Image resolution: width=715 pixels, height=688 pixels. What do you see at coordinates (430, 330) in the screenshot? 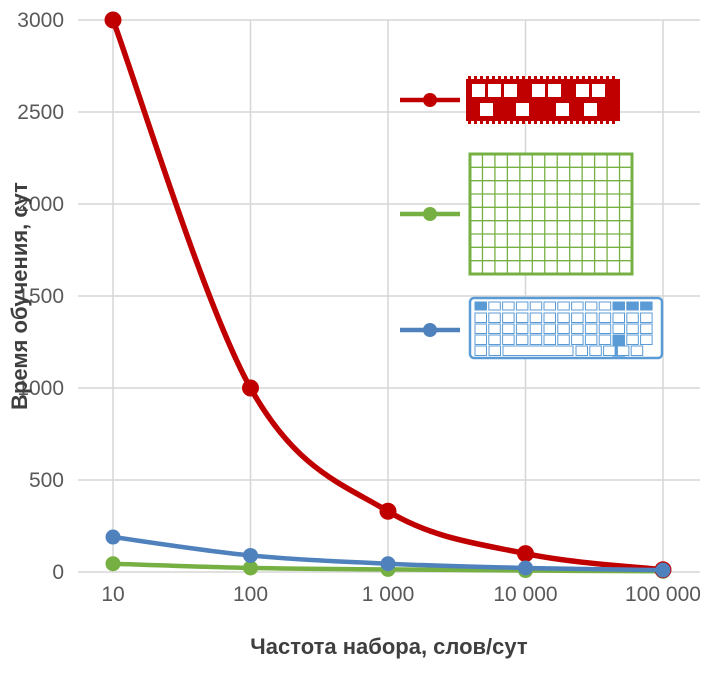
I see `legend-sample-marker-standard-keyboard` at bounding box center [430, 330].